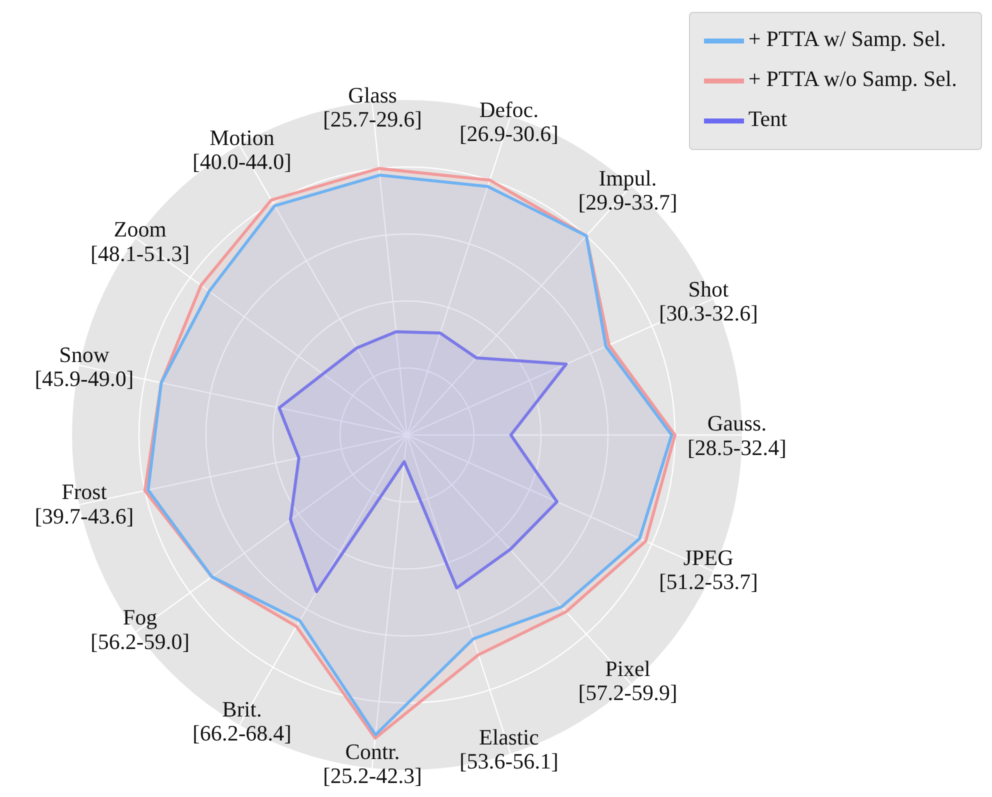 This screenshot has width=992, height=797. What do you see at coordinates (508, 749) in the screenshot?
I see `spoke-label: Elastic [53.6-56.1]` at bounding box center [508, 749].